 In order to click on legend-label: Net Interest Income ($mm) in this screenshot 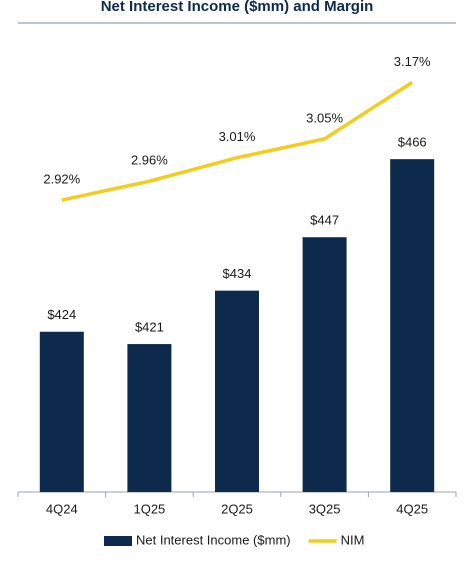, I will do `click(213, 539)`.